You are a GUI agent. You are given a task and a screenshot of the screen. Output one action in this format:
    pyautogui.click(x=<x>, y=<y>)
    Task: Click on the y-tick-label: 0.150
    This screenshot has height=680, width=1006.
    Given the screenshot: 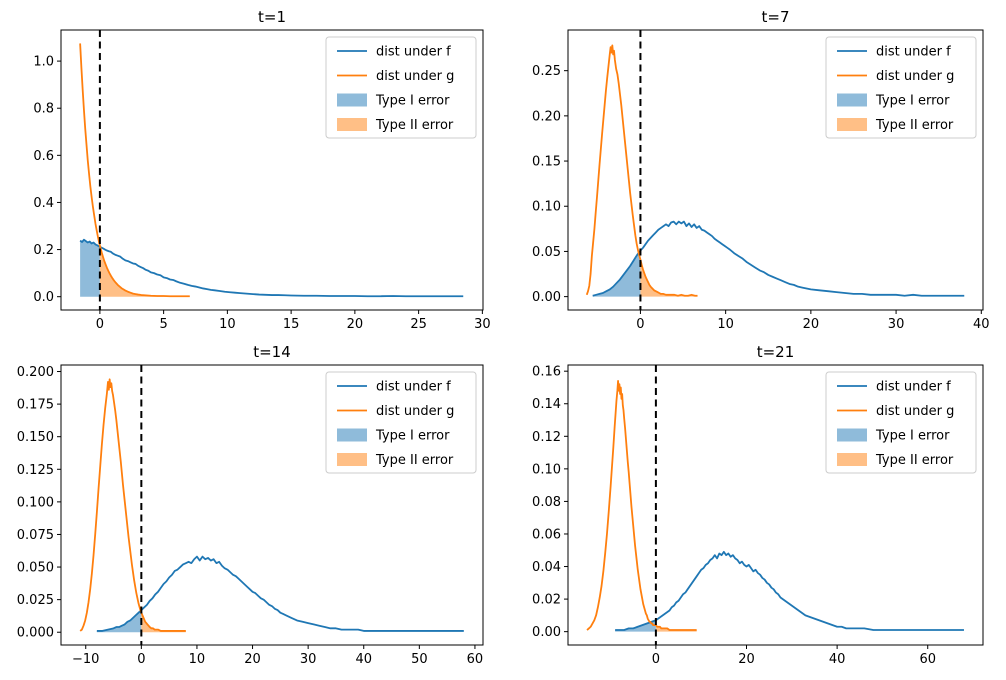 What is the action you would take?
    pyautogui.click(x=35, y=437)
    